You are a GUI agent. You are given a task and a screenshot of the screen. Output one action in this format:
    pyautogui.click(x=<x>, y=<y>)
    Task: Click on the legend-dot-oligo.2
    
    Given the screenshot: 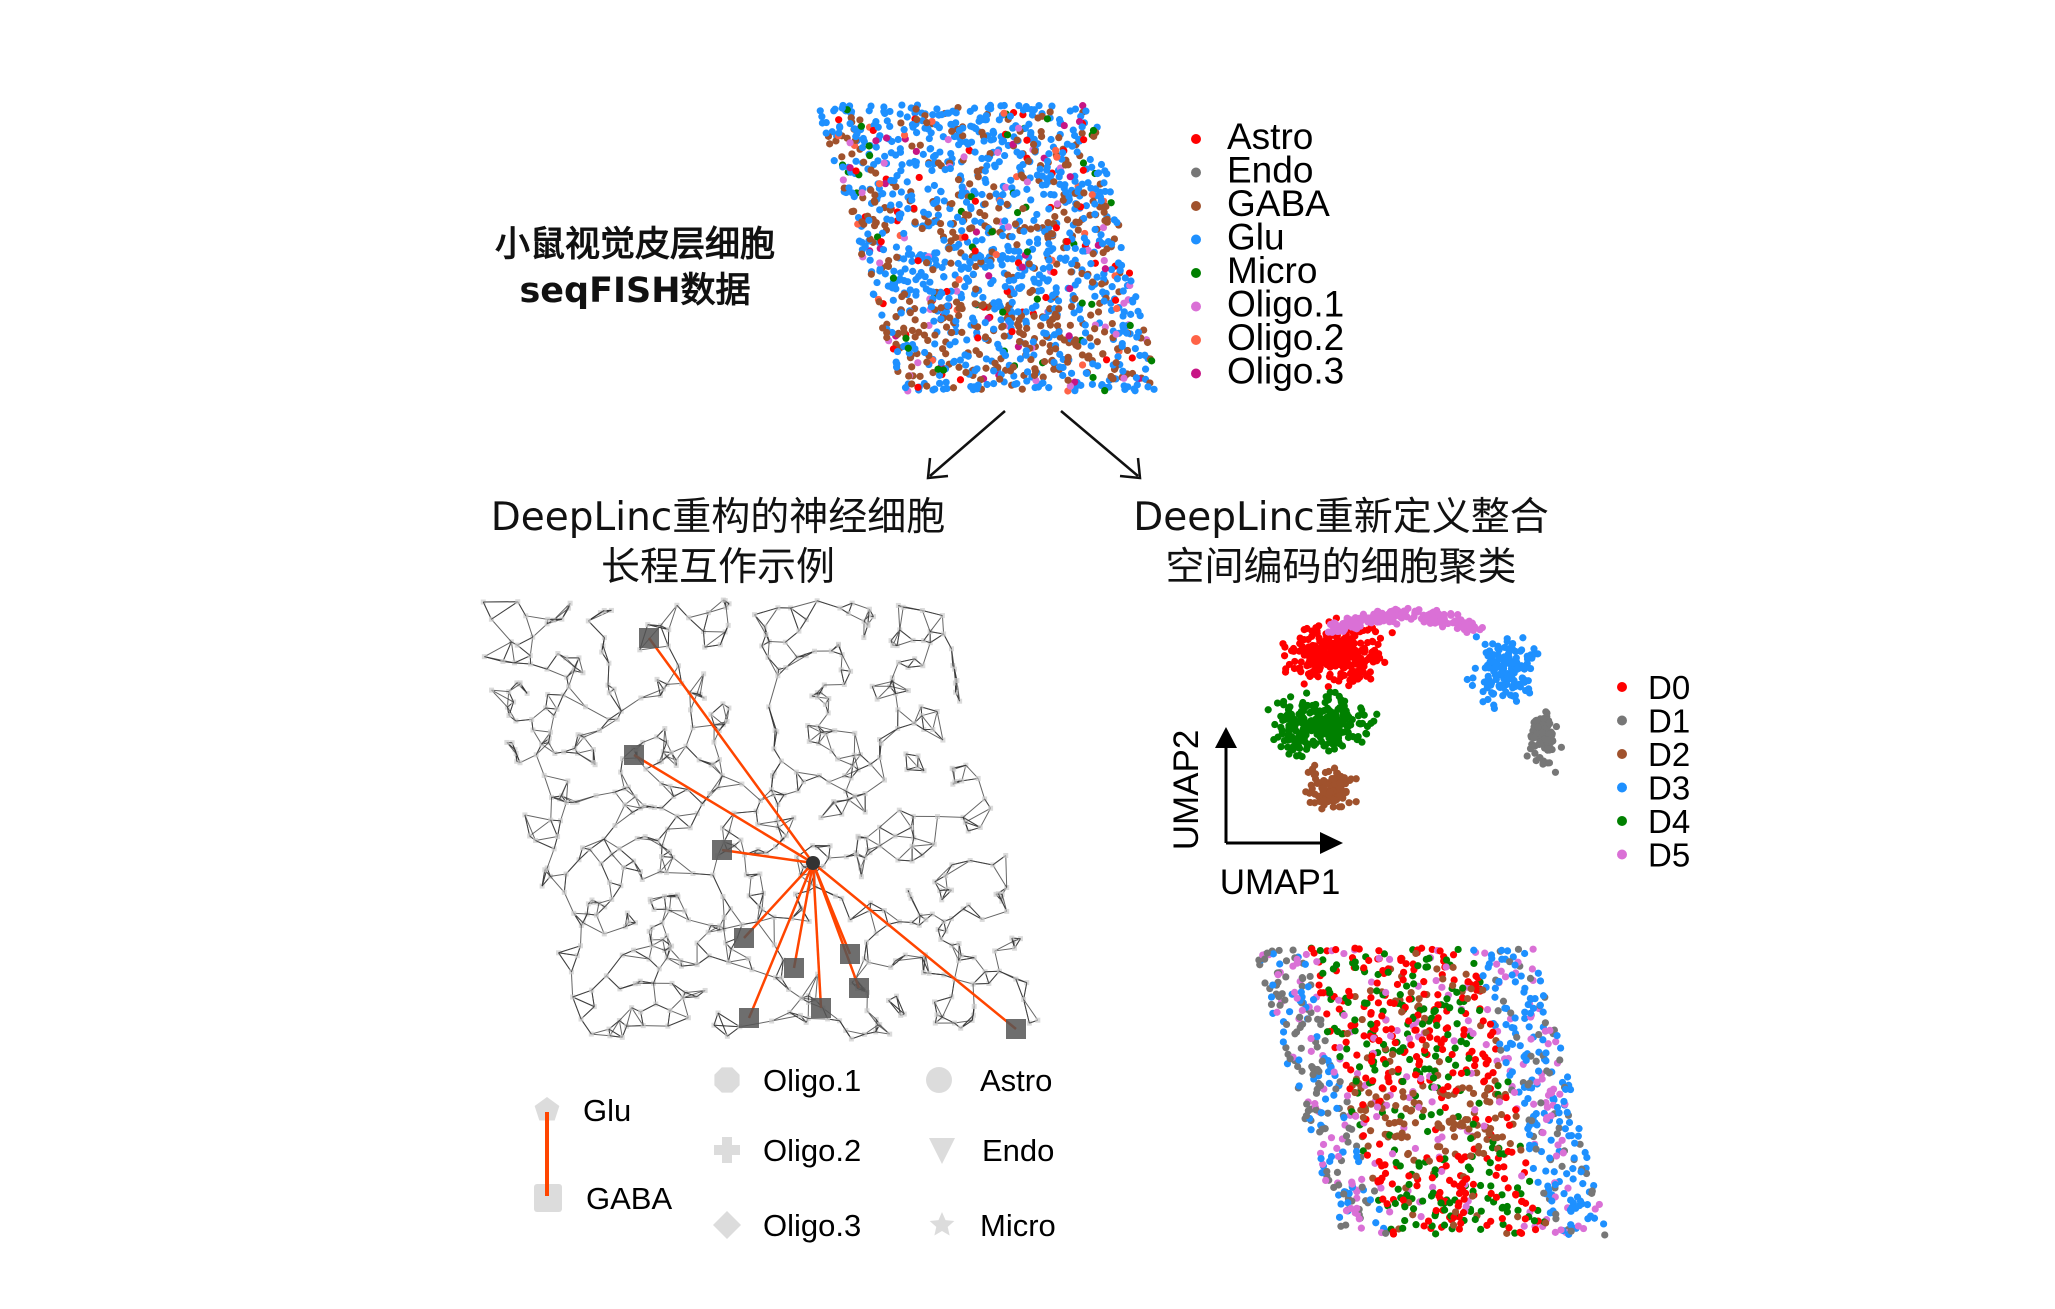 What is the action you would take?
    pyautogui.click(x=1196, y=340)
    